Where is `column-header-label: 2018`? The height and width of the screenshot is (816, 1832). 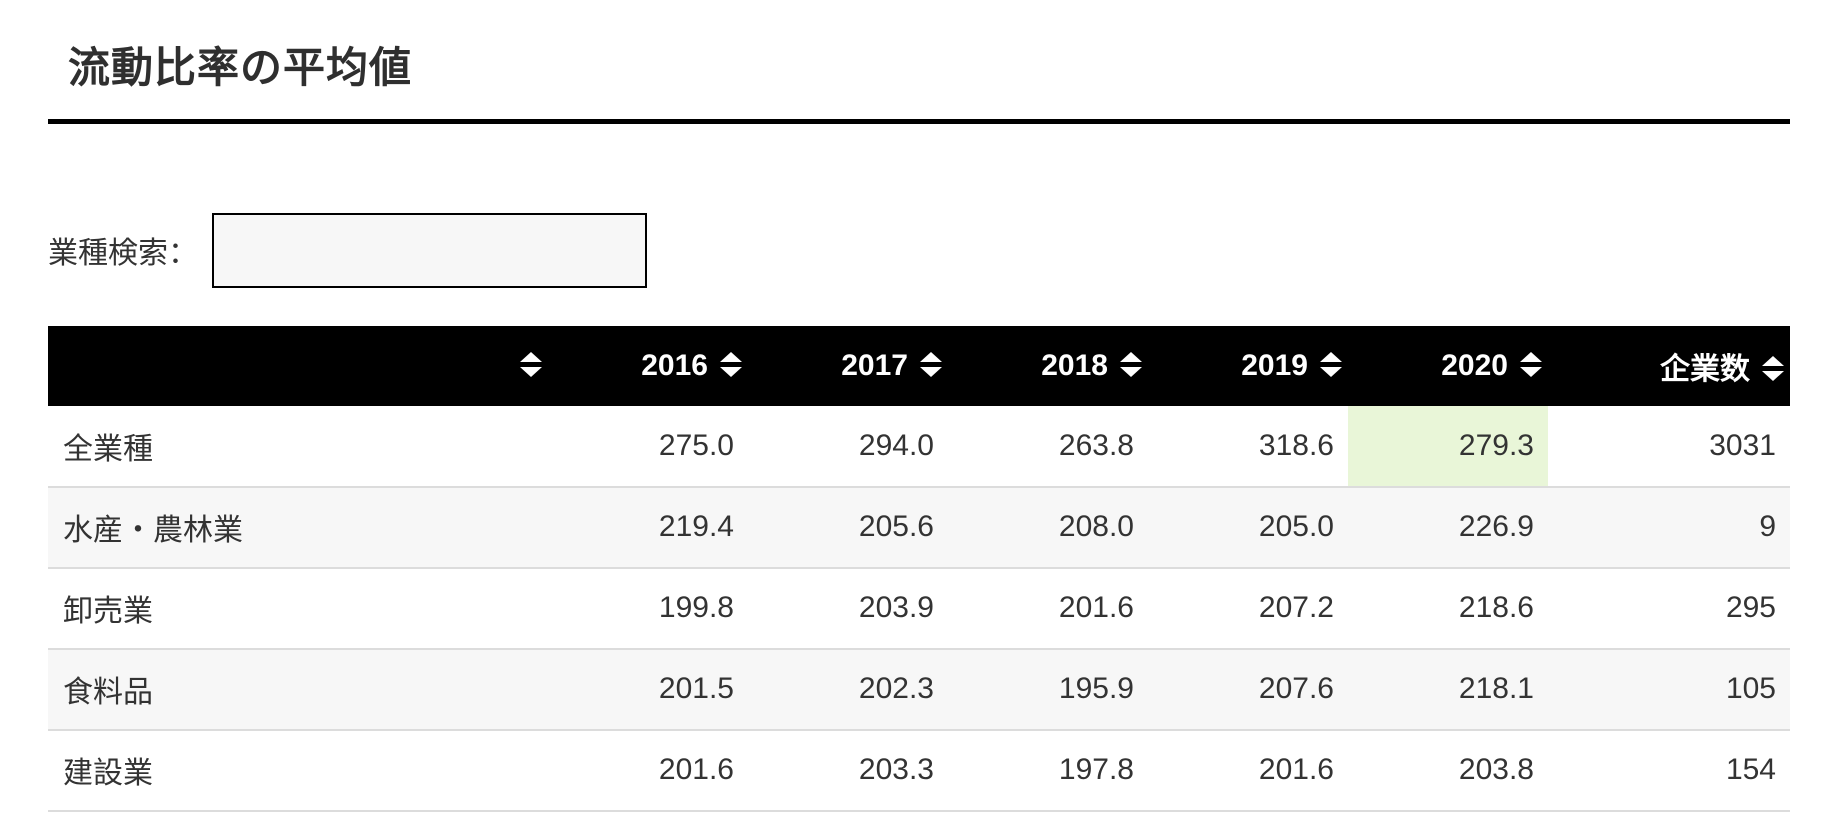
column-header-label: 2018 is located at coordinates (1074, 365).